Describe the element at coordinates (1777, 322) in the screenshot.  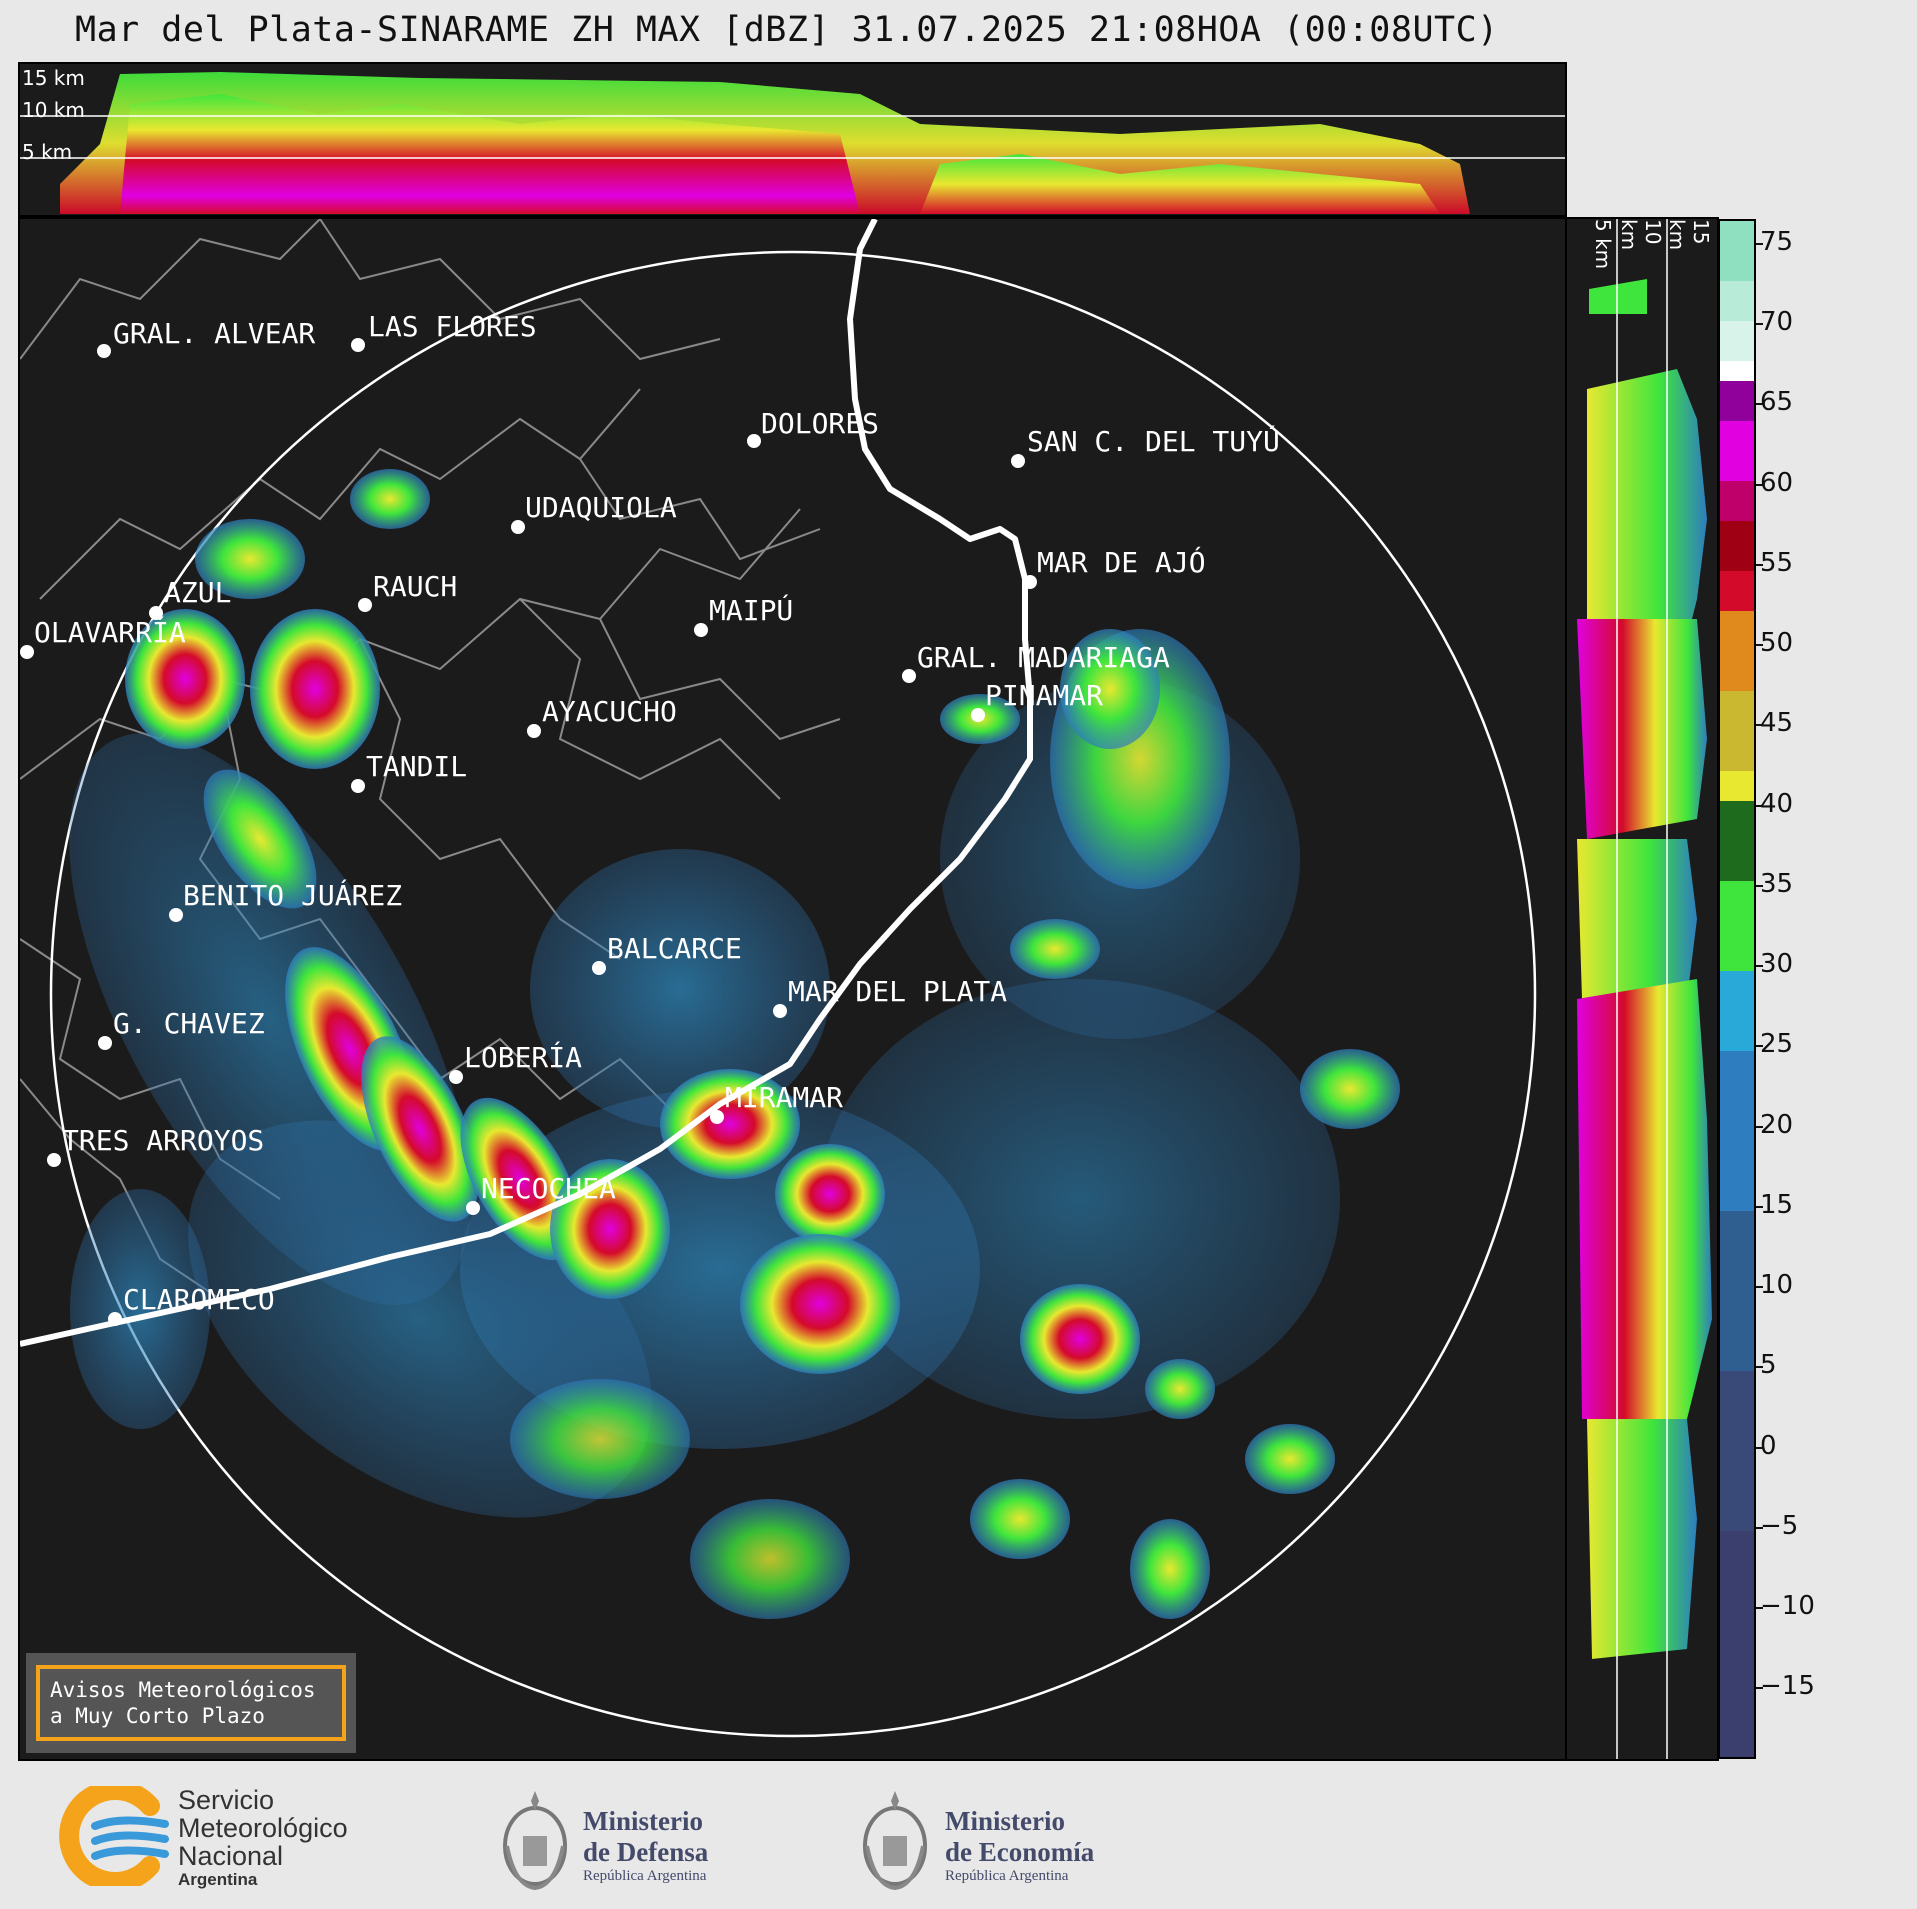
I see `colorbar-tick-70: 70` at that location.